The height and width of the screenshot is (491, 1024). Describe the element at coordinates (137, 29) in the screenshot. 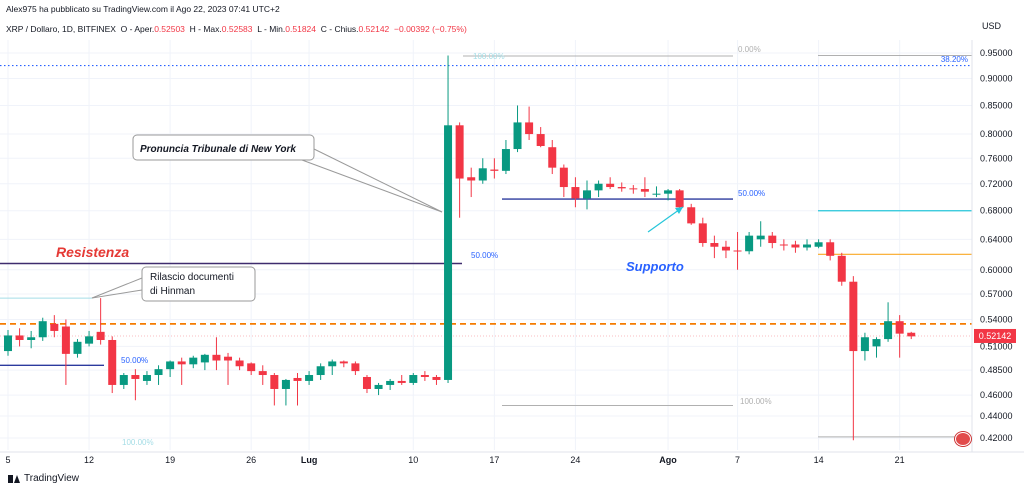

I see `open-label: O - Aper.` at that location.